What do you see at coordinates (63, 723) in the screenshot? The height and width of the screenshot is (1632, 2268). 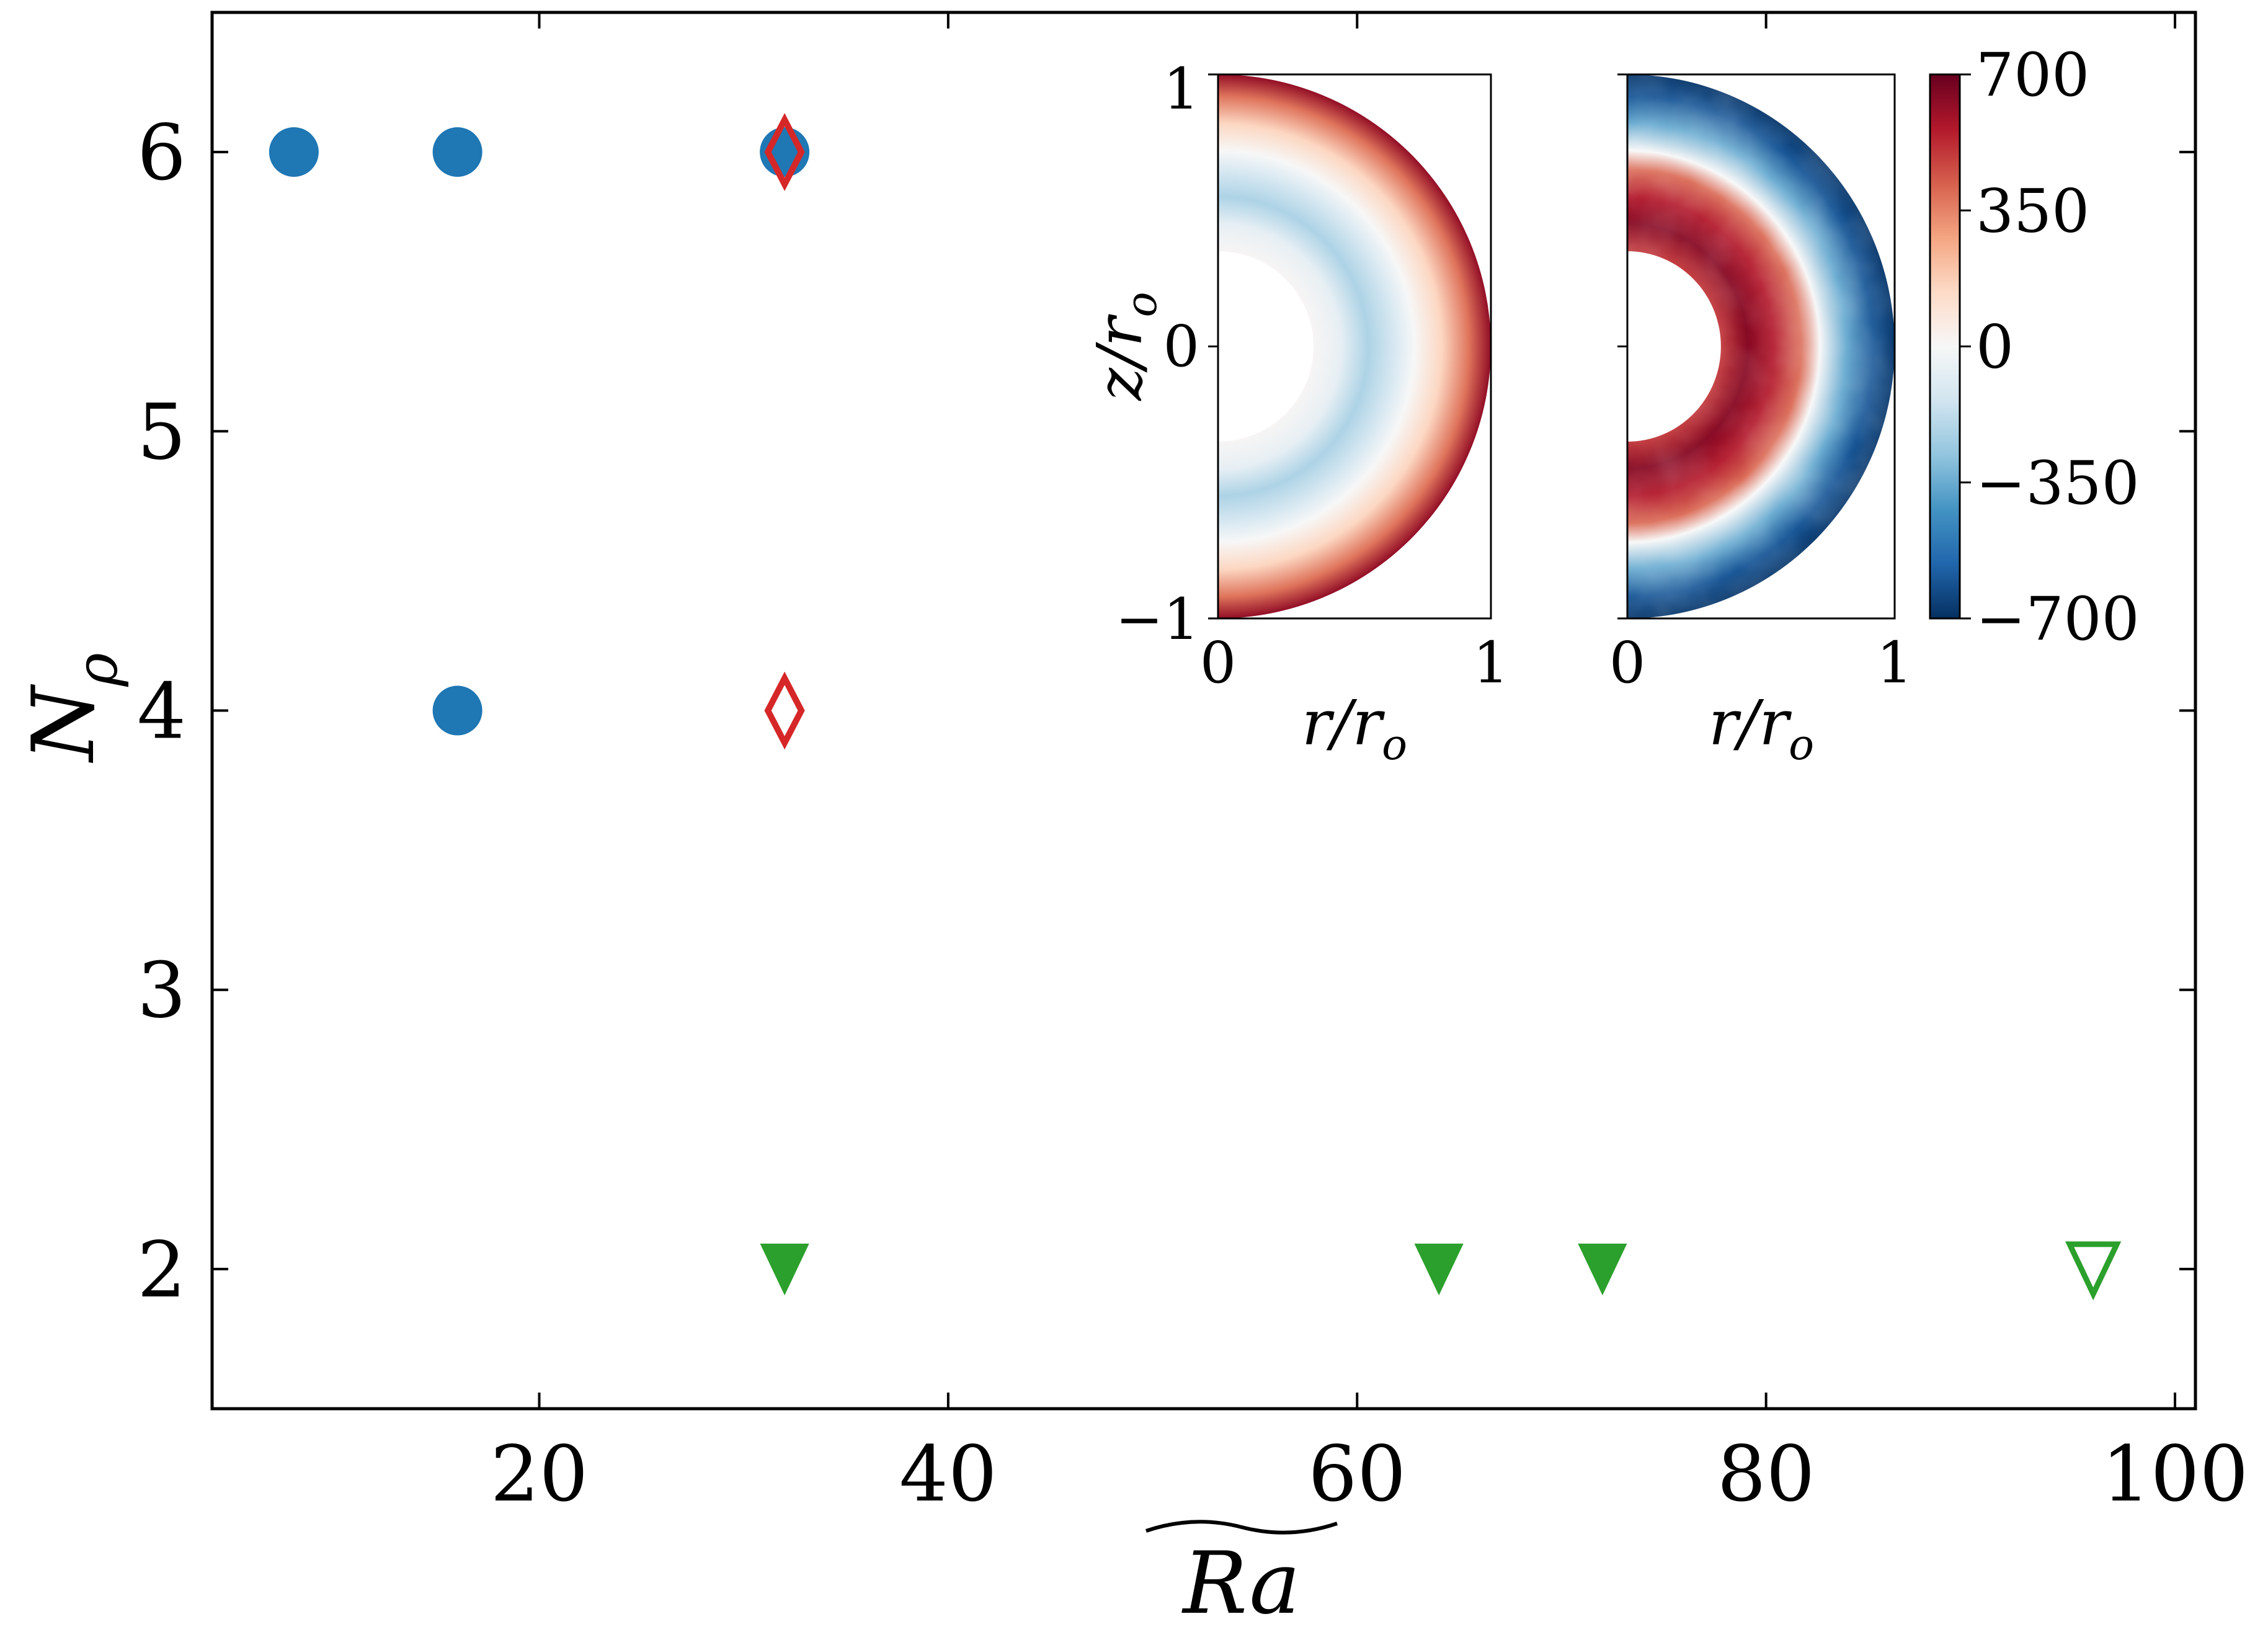 I see `y-axis-label-main: N` at bounding box center [63, 723].